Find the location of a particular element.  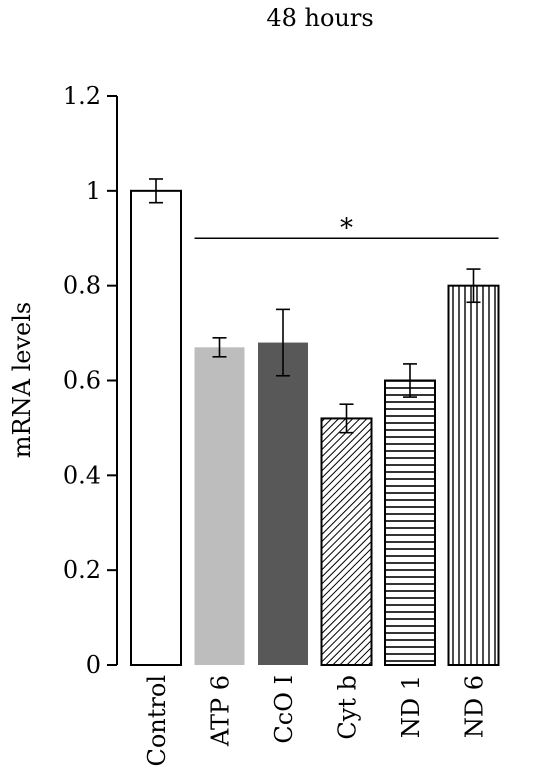

y-tick-label: 0 is located at coordinates (93, 665).